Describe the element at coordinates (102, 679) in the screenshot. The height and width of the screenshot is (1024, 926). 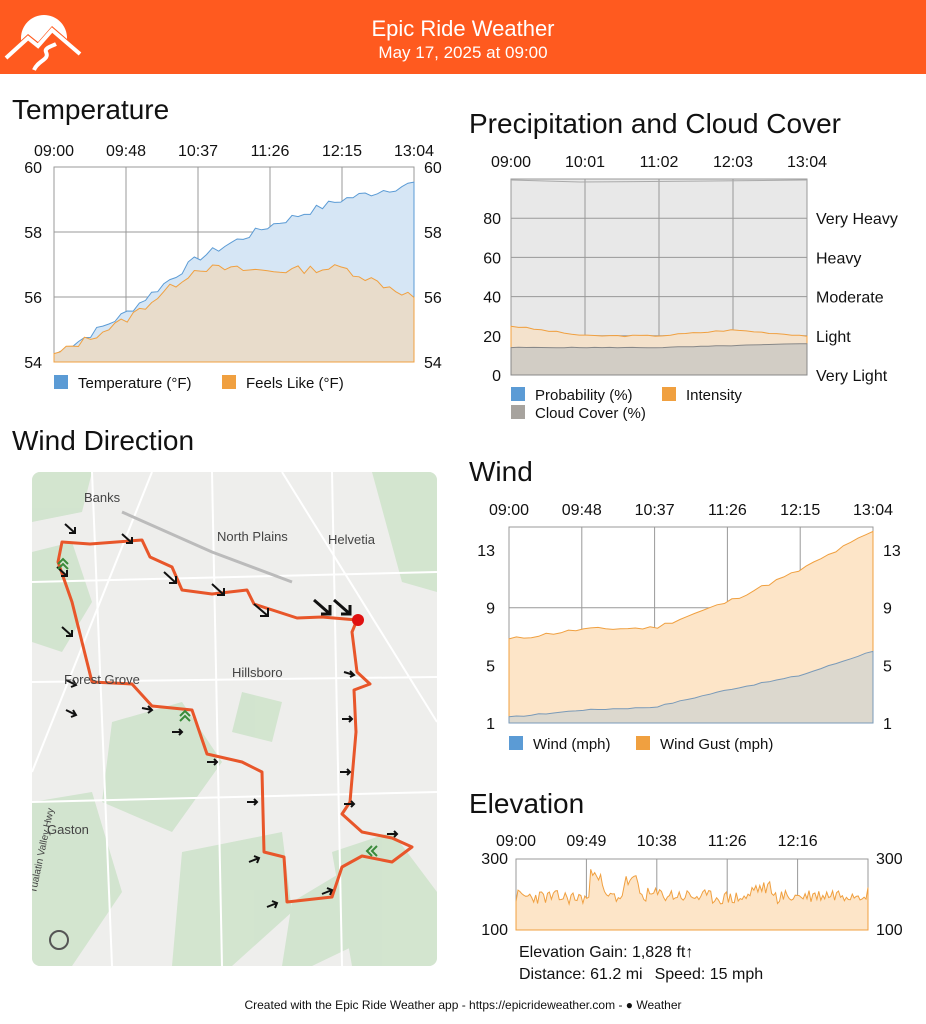
I see `map-label-forest-grove: Forest Grove` at that location.